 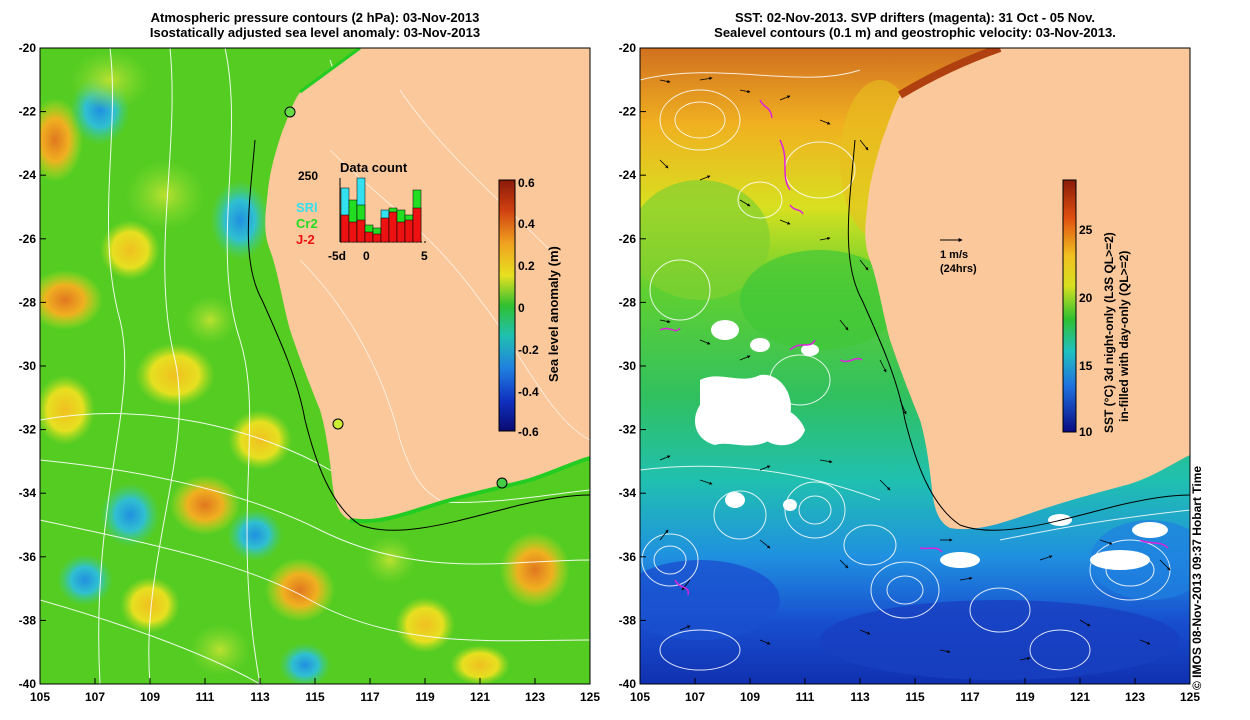 What do you see at coordinates (528, 350) in the screenshot?
I see `cb-left-tick: -0.2` at bounding box center [528, 350].